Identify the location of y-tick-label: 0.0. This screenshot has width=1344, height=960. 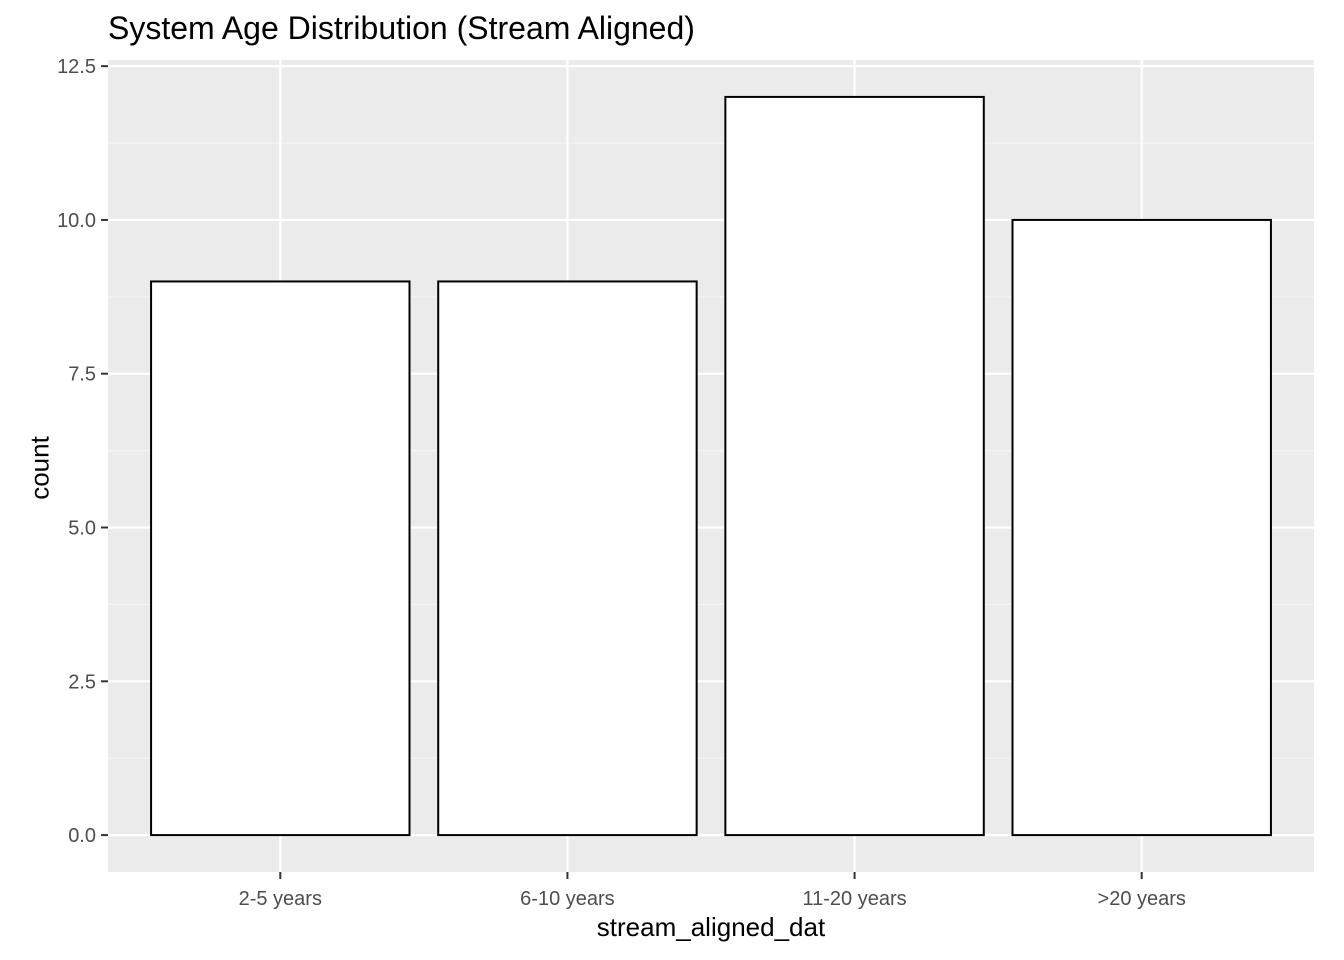
(82, 836).